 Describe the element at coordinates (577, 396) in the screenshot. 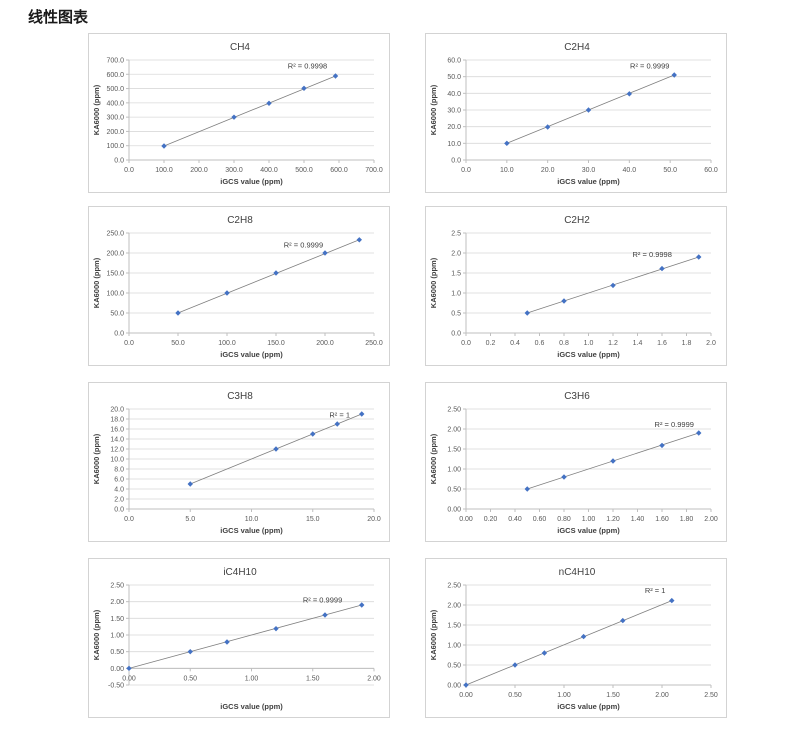

I see `chart-title: C3H6` at that location.